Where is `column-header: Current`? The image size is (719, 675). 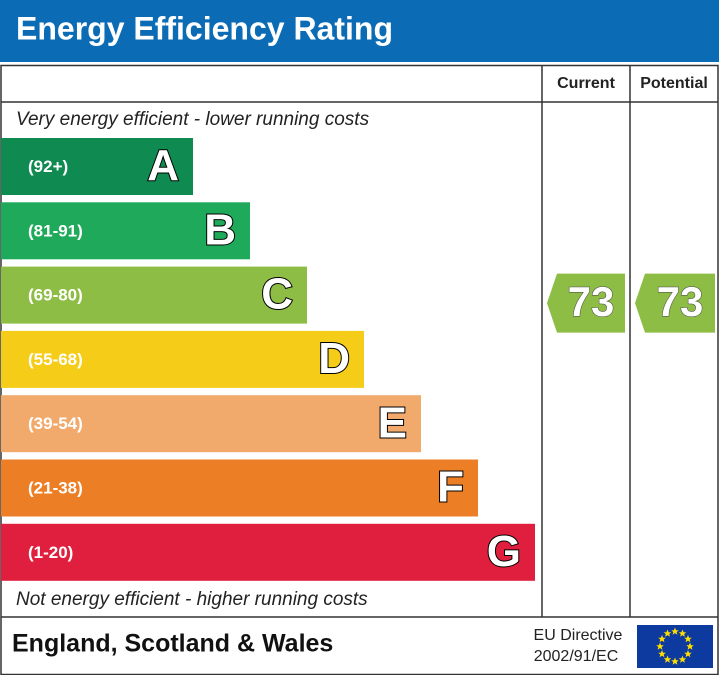 column-header: Current is located at coordinates (586, 83).